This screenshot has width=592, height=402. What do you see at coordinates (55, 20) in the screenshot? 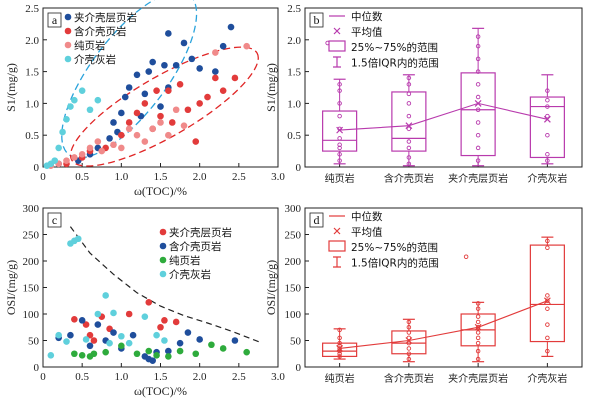
I see `panel-letter: a` at bounding box center [55, 20].